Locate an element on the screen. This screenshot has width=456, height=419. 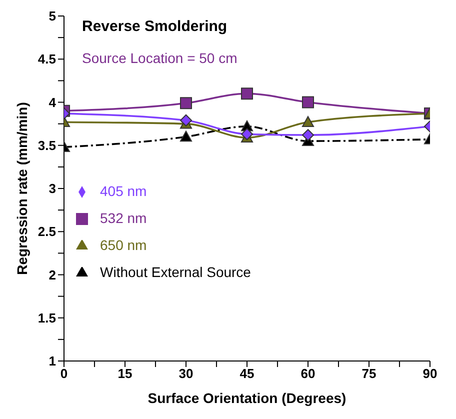
y-tick-label: 2.5 is located at coordinates (47, 232).